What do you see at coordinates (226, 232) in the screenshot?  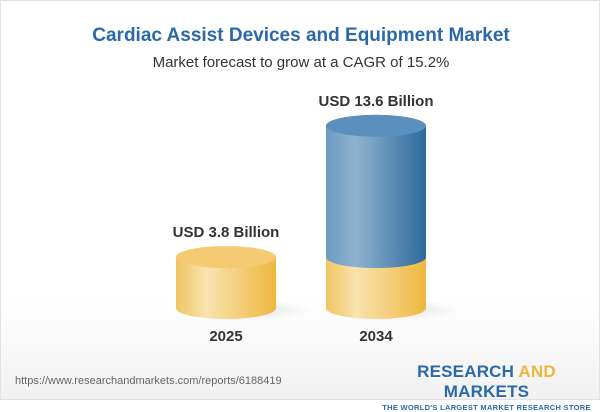 I see `data-label: USD 3.8 Billion` at bounding box center [226, 232].